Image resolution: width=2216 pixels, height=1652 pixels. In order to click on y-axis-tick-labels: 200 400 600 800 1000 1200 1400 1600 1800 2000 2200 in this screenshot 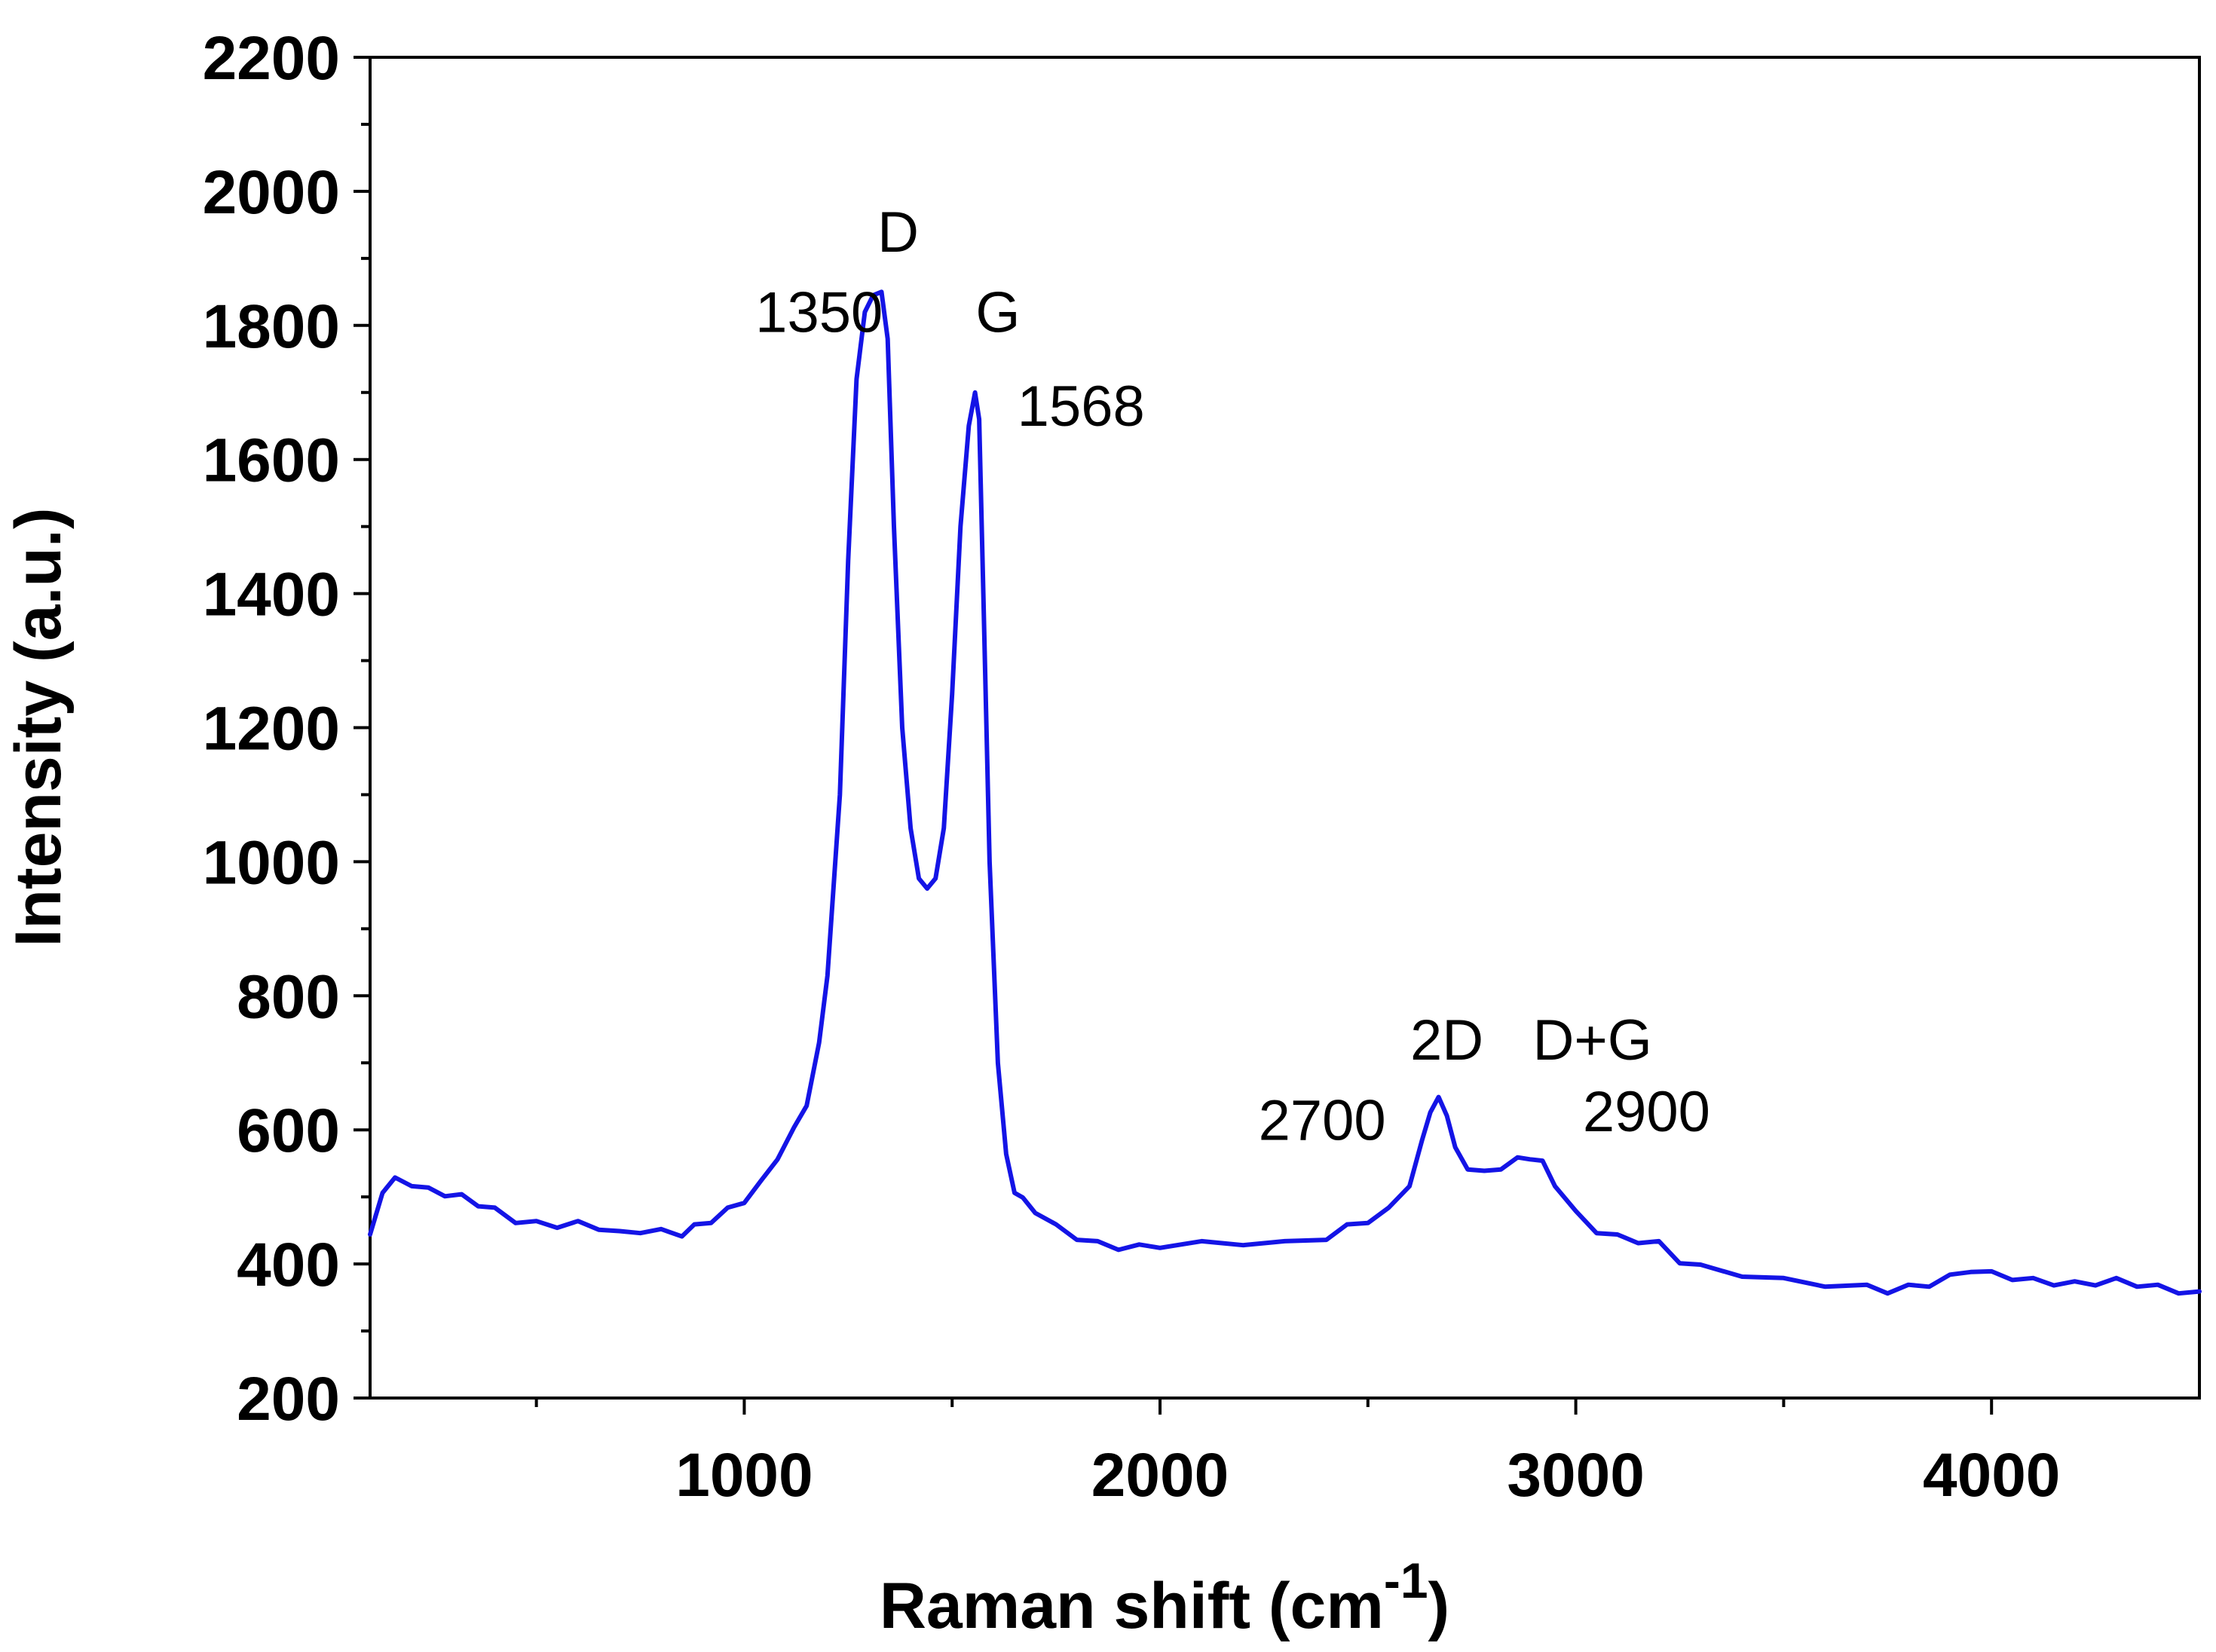, I will do `click(271, 729)`.